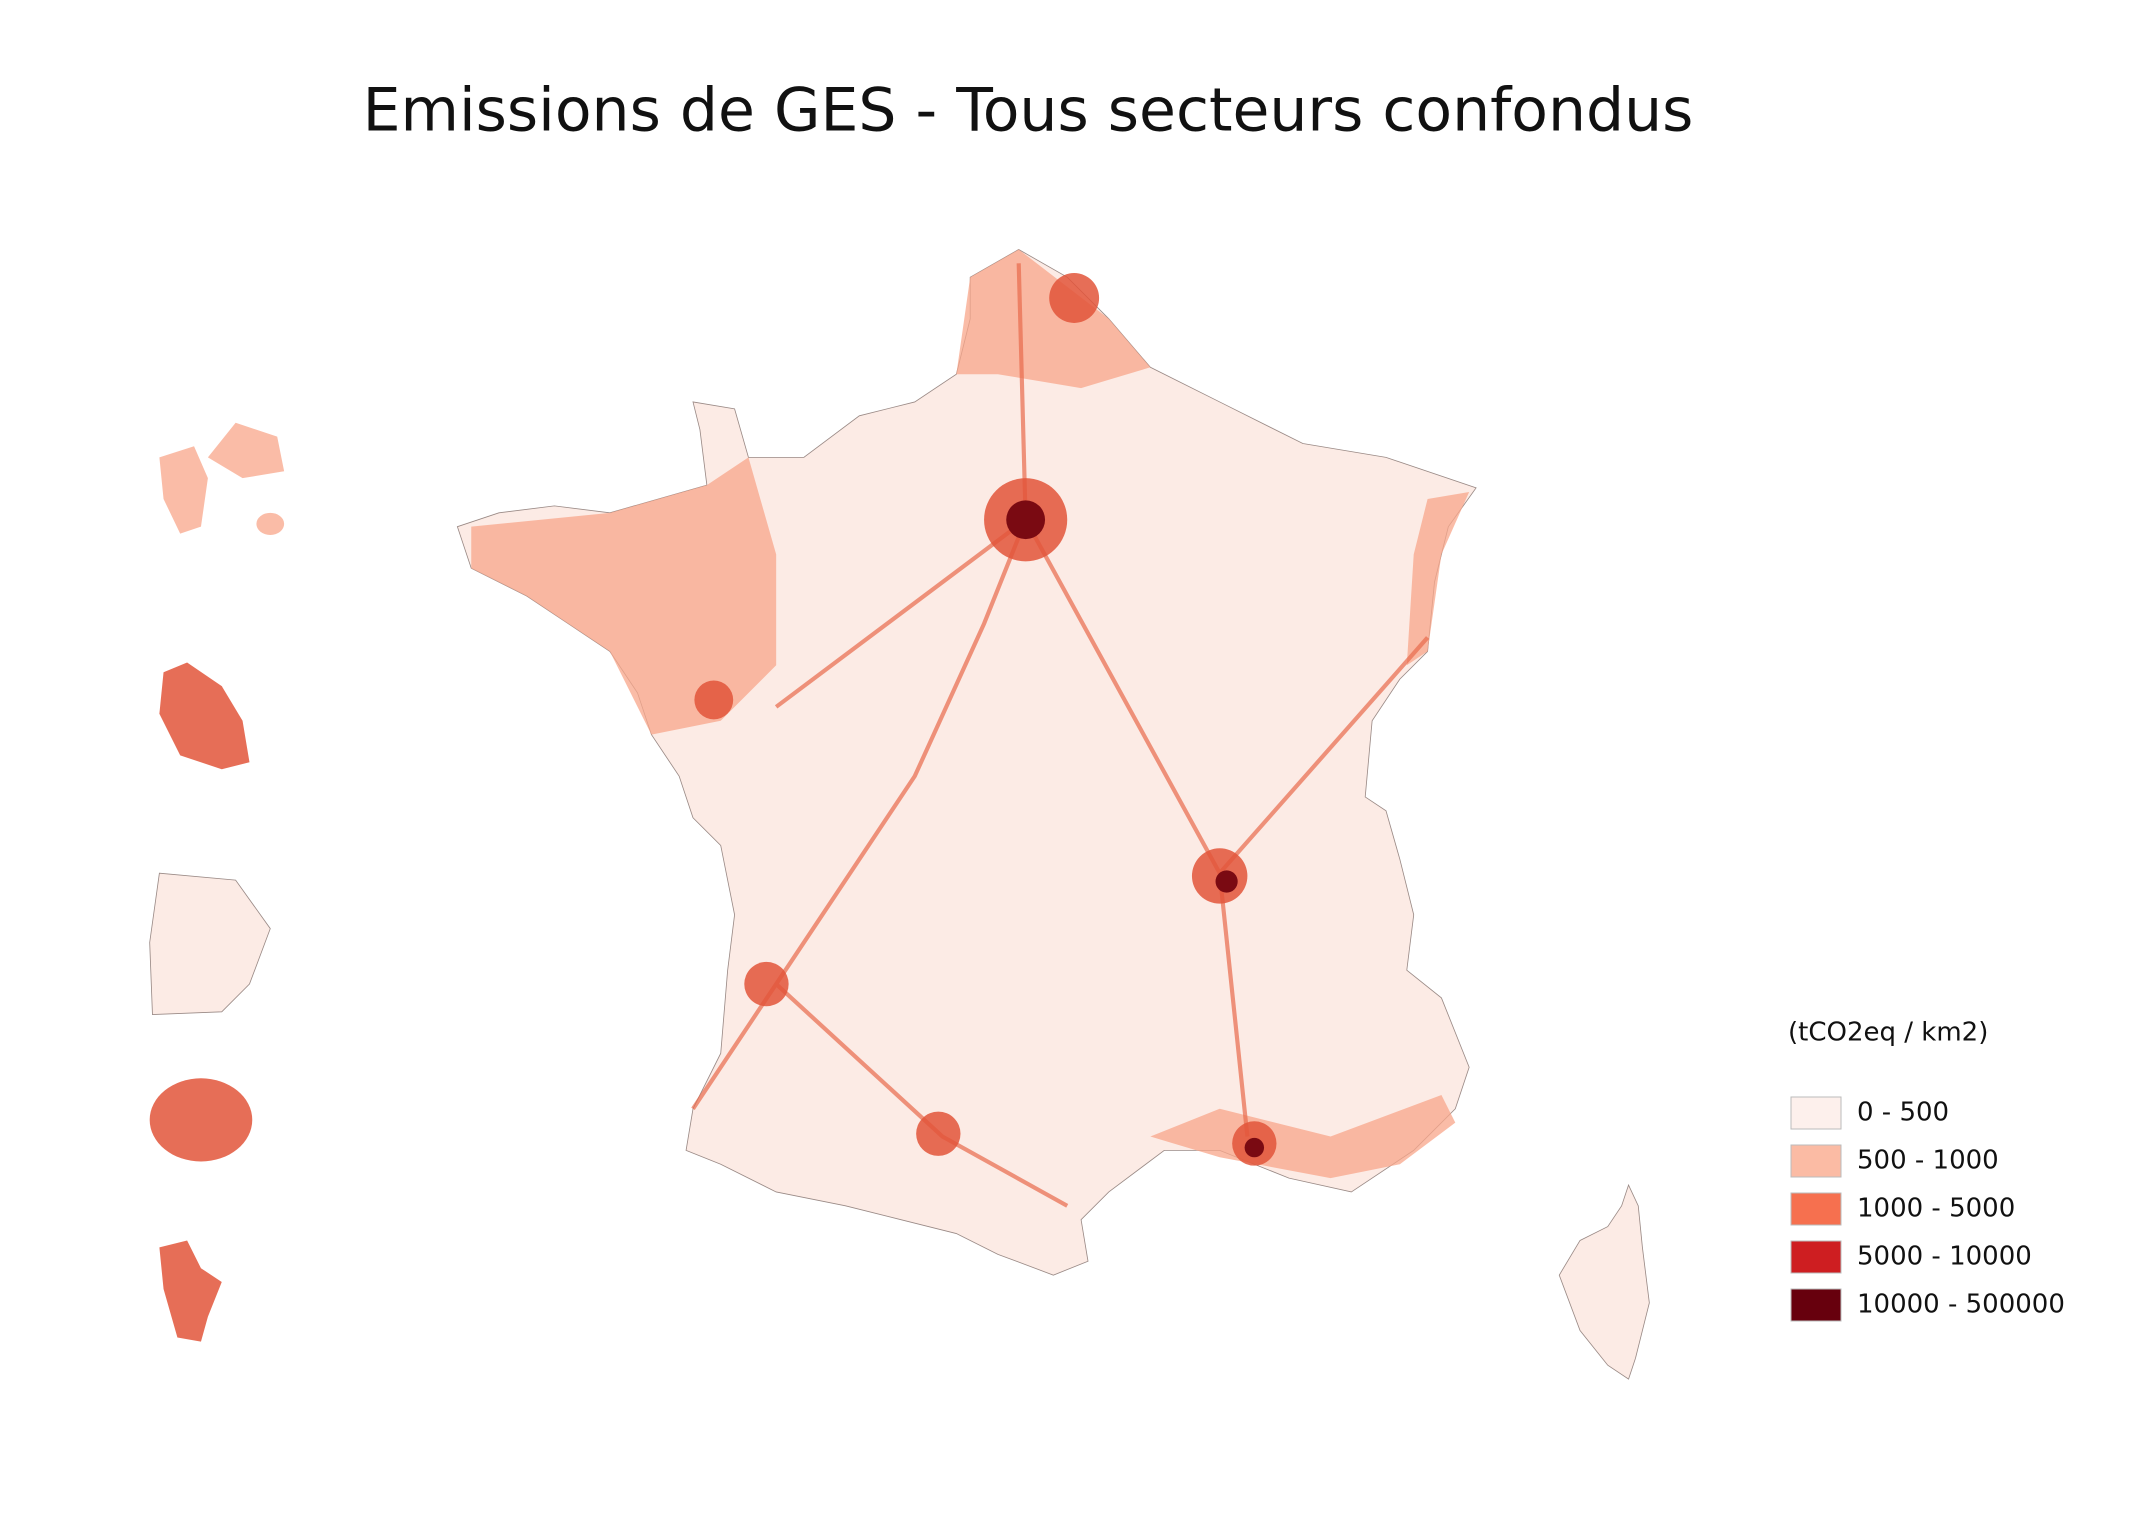  What do you see at coordinates (1303, 1136) in the screenshot?
I see `south-coast` at bounding box center [1303, 1136].